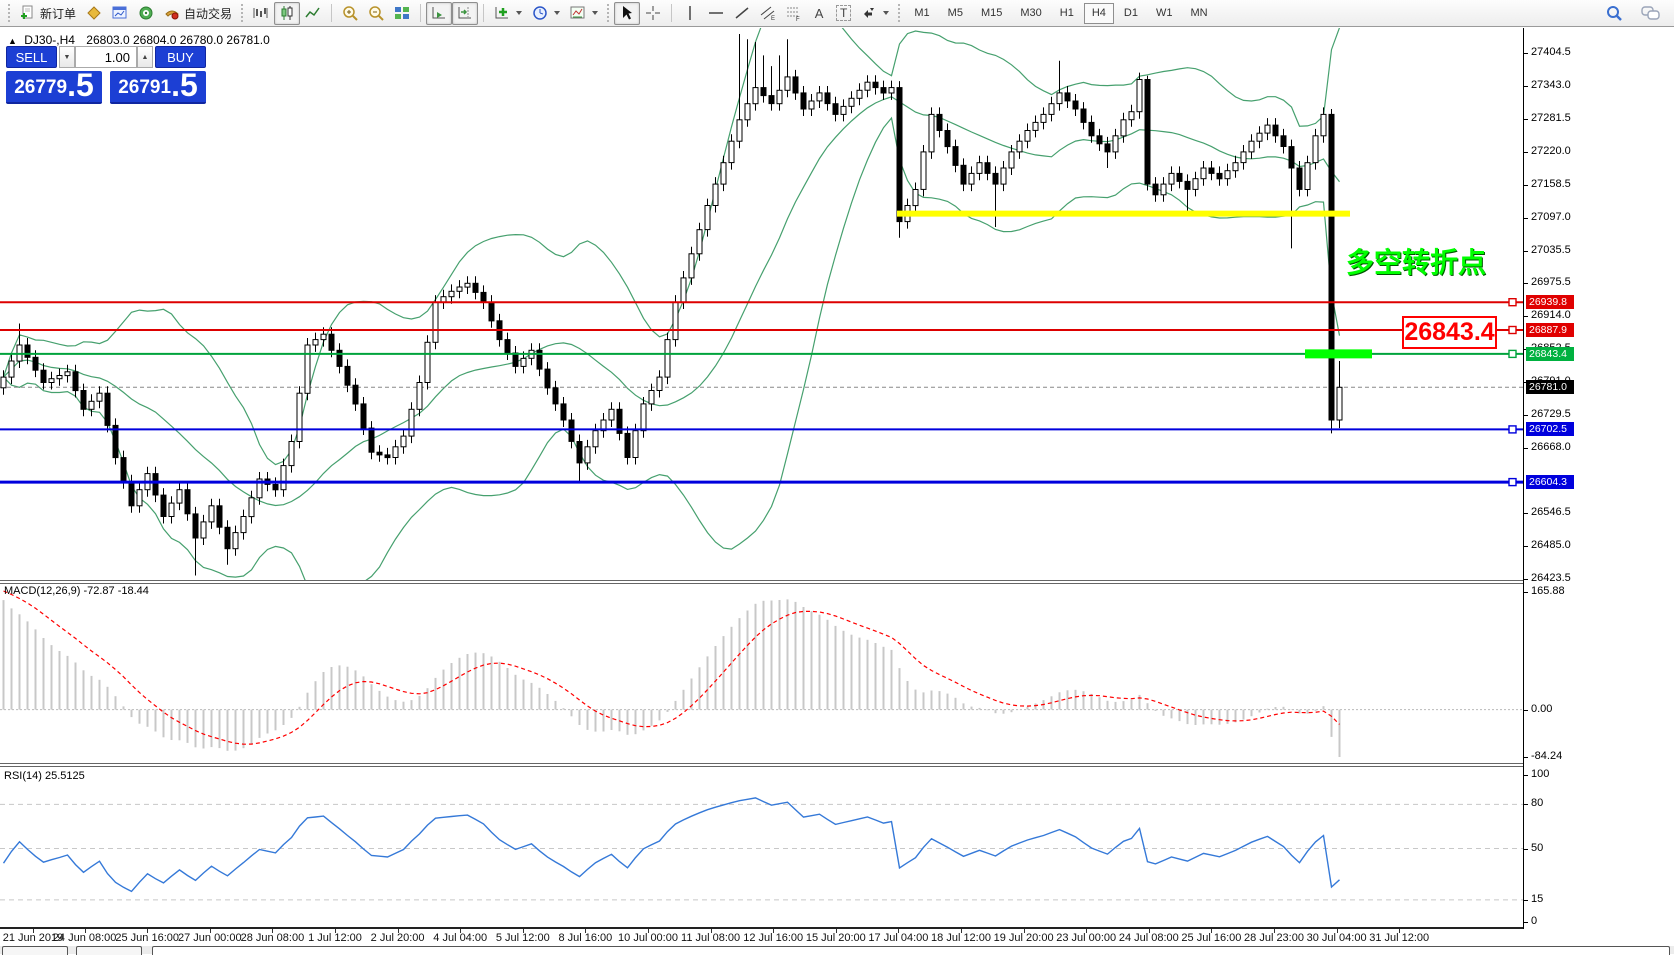 The height and width of the screenshot is (955, 1674). What do you see at coordinates (584, 13) in the screenshot?
I see `templates-button` at bounding box center [584, 13].